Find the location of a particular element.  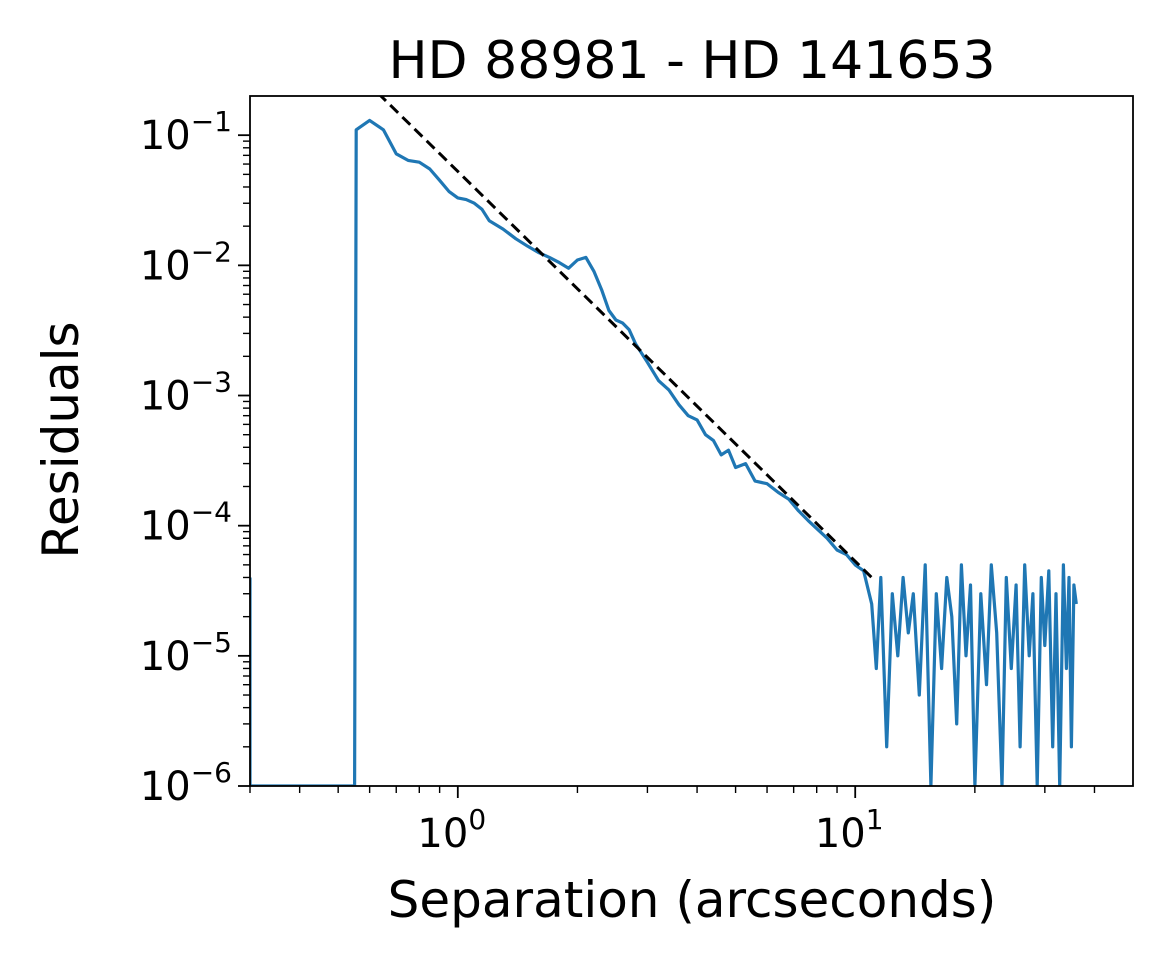

y-axis-label: Residuals is located at coordinates (61, 439).